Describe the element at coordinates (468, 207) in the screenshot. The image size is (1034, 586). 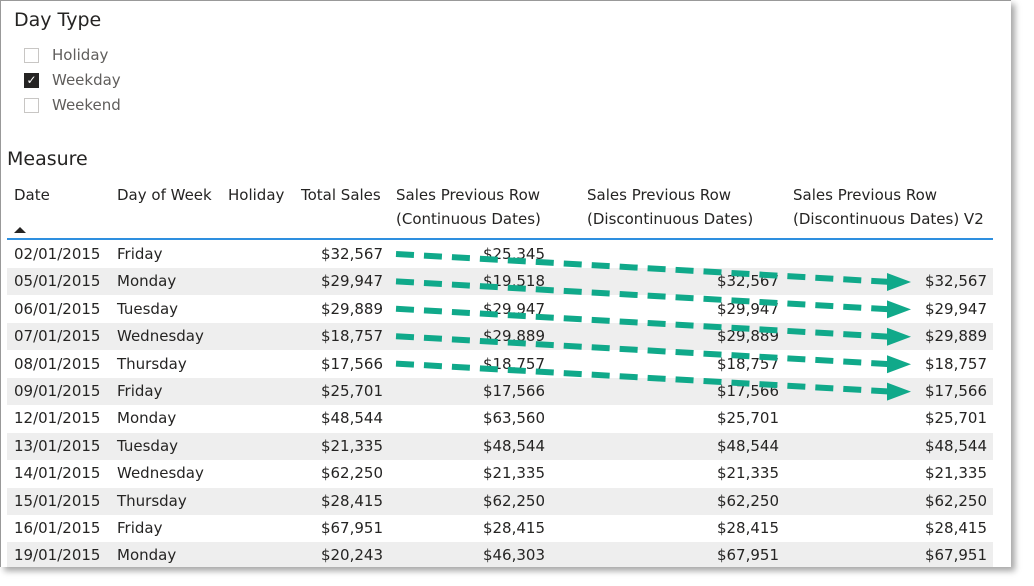
I see `column-header-sales-prev-continuous: Sales Previous Row (Continuous Dates)` at that location.